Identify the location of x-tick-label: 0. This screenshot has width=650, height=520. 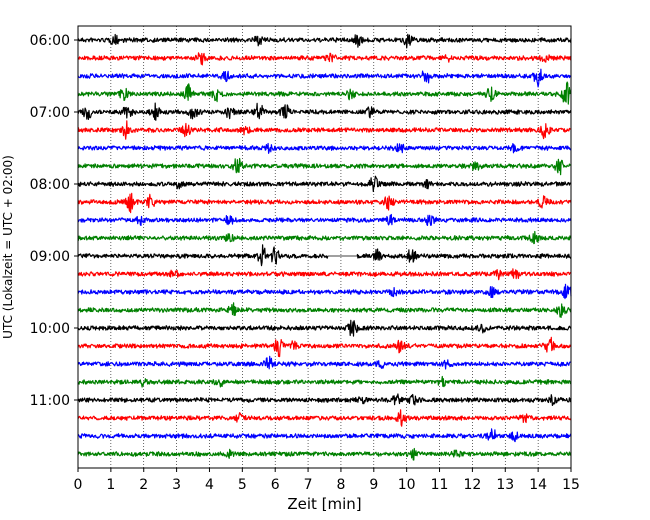
(78, 485).